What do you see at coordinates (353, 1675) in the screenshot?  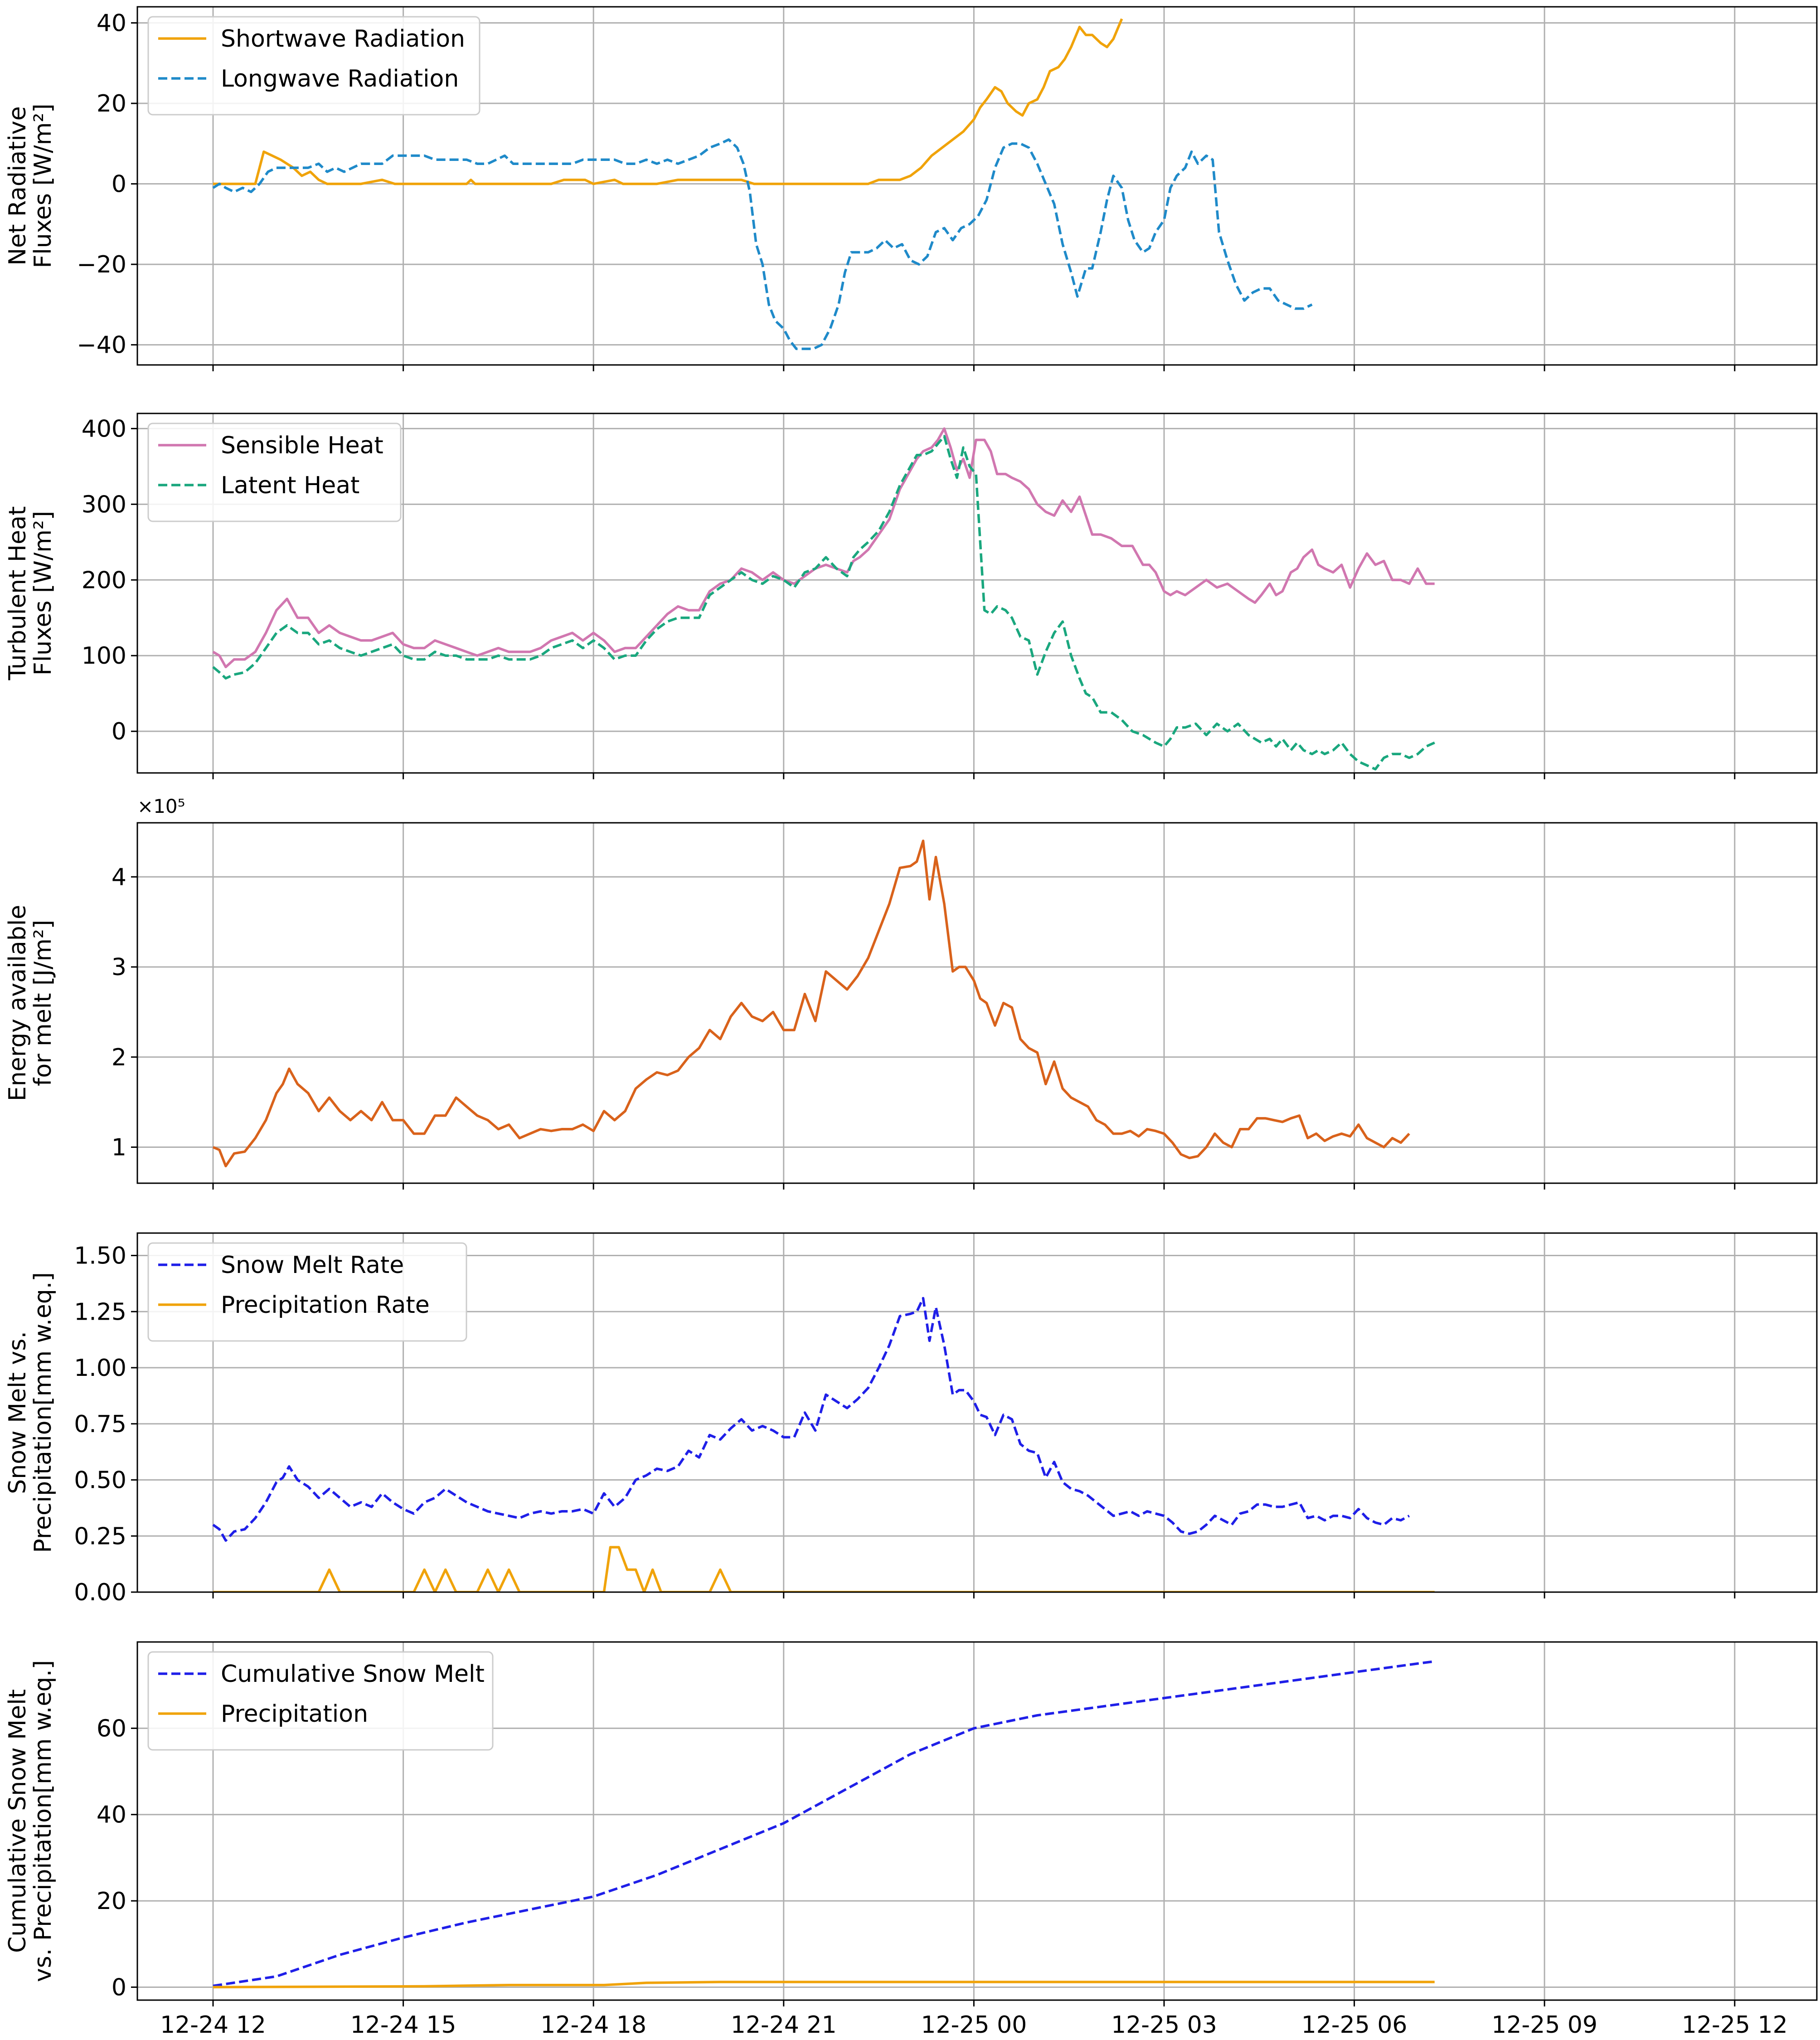 I see `legend-entry: Cumulative Snow Melt` at bounding box center [353, 1675].